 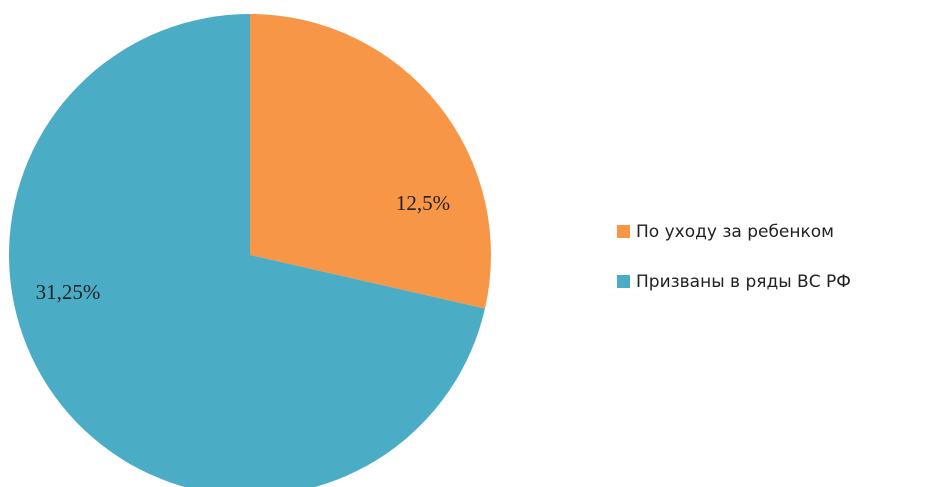 I want to click on data-label-1: 12,5%, so click(x=423, y=203).